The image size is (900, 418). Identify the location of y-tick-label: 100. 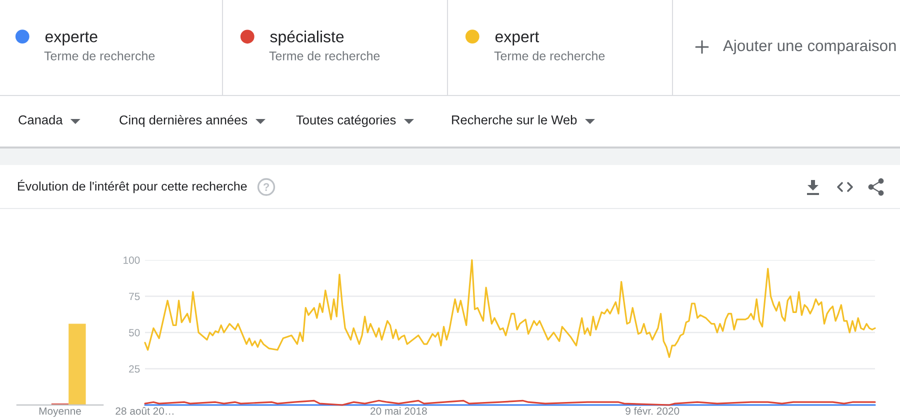
(132, 260).